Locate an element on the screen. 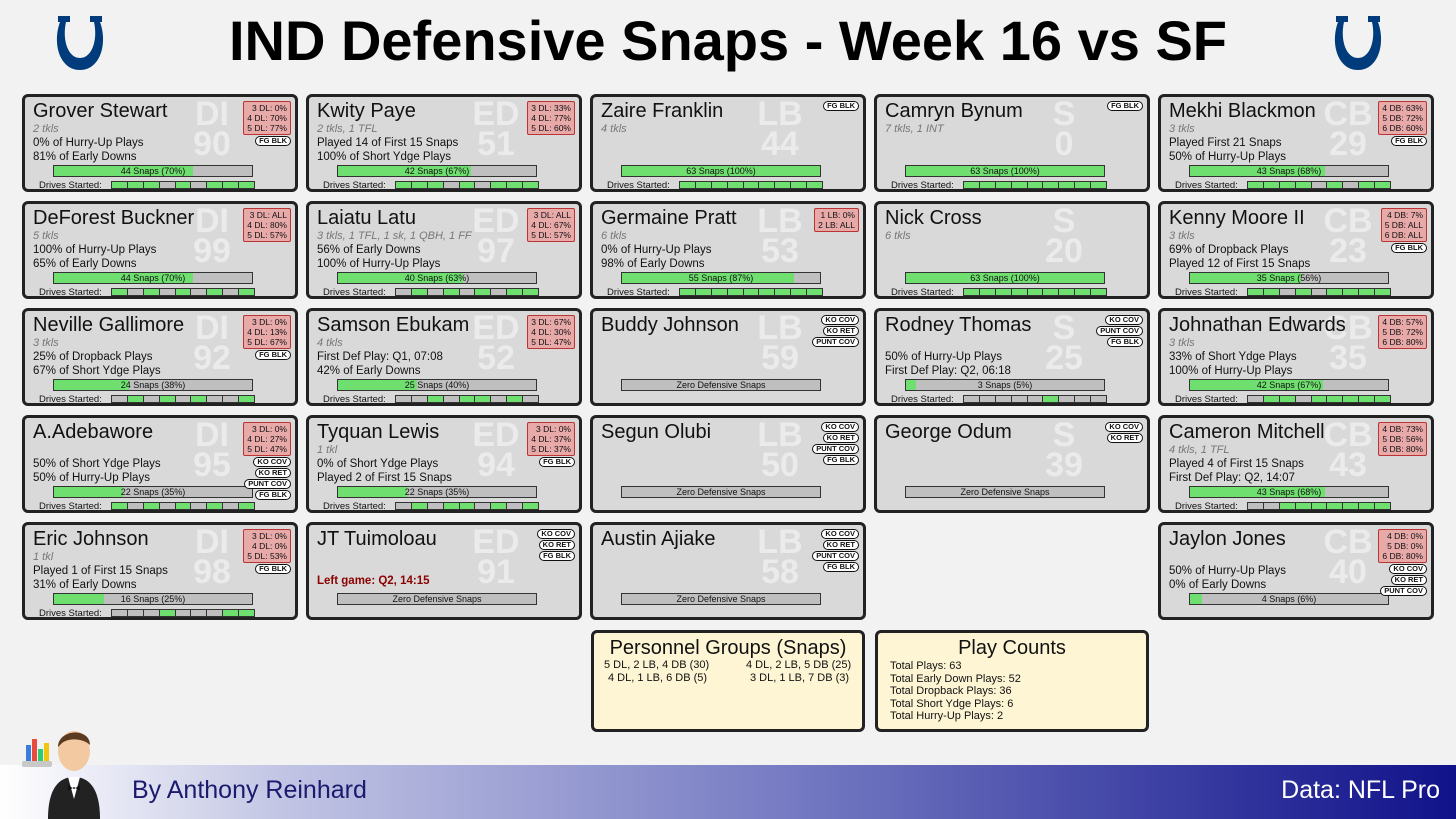  jersey-number: 23 is located at coordinates (1348, 251).